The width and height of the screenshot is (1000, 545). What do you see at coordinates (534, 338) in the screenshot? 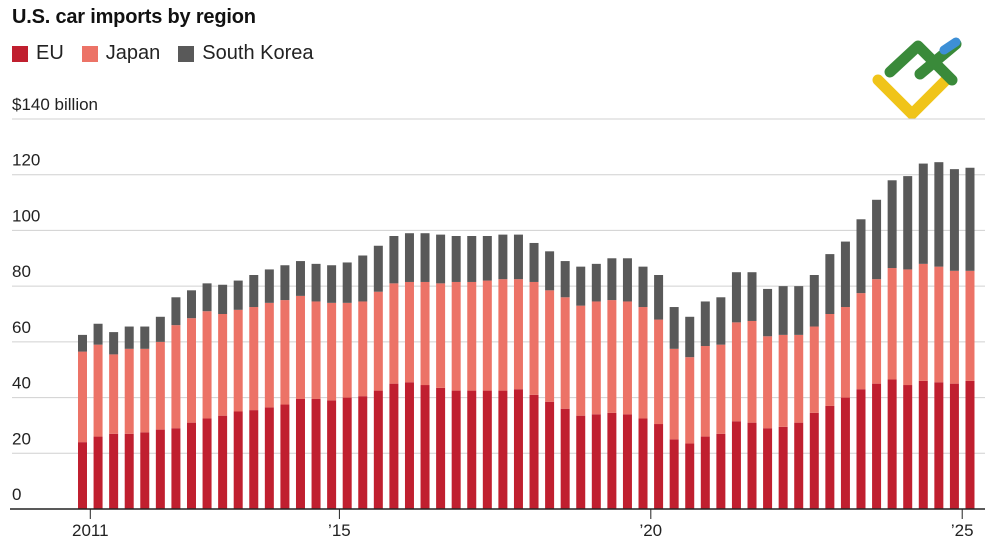
I see `bar-japan: 2018 Q1 Japan` at bounding box center [534, 338].